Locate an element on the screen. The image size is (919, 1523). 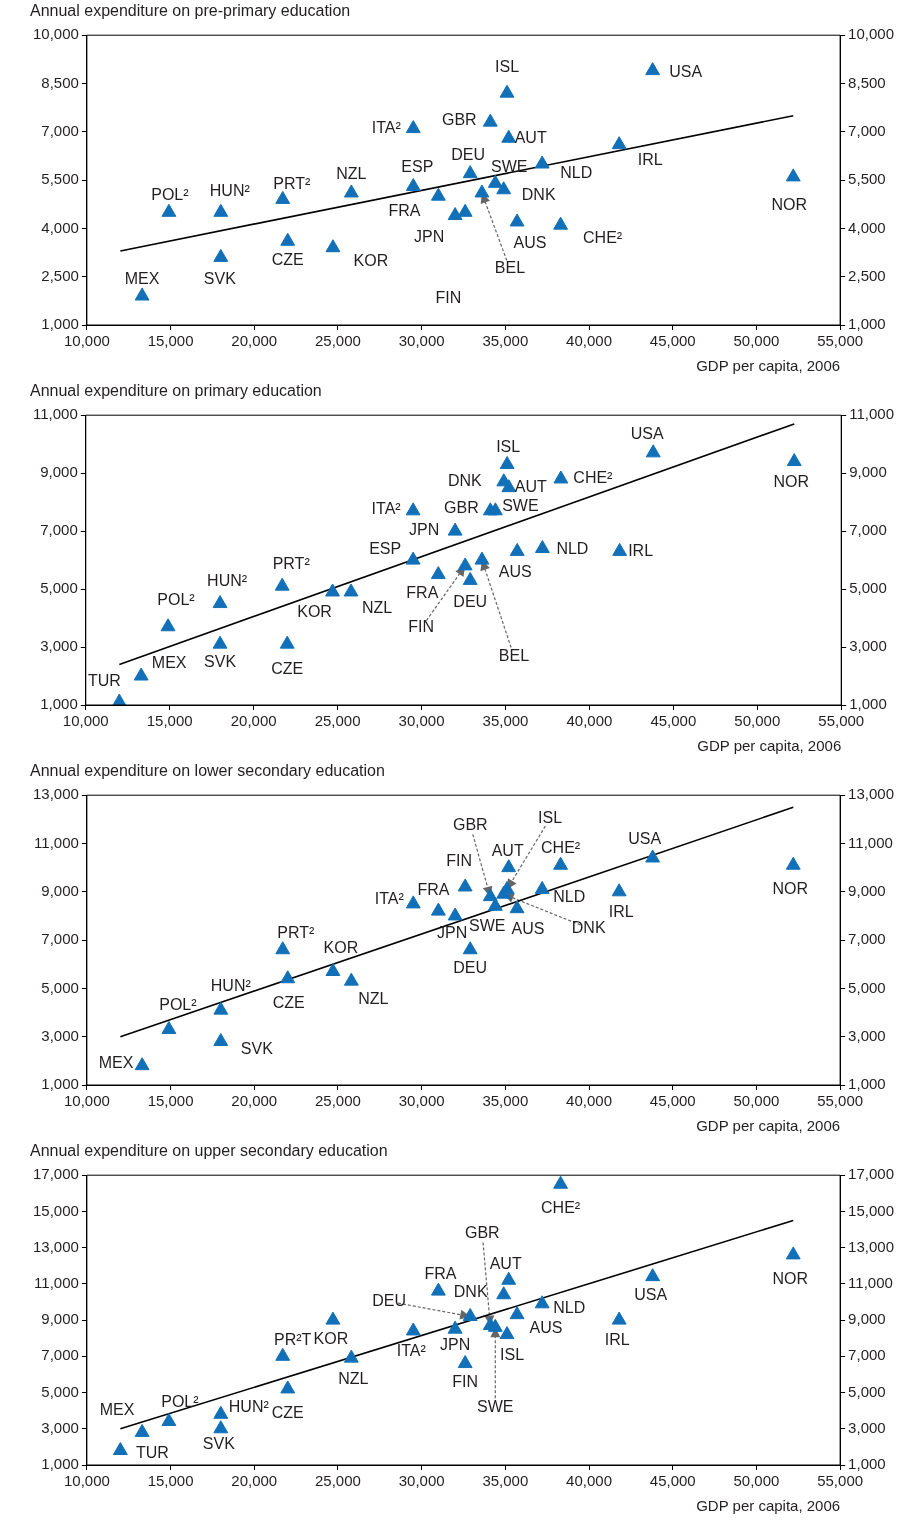
y2-tick-label: 10,000 is located at coordinates (871, 34).